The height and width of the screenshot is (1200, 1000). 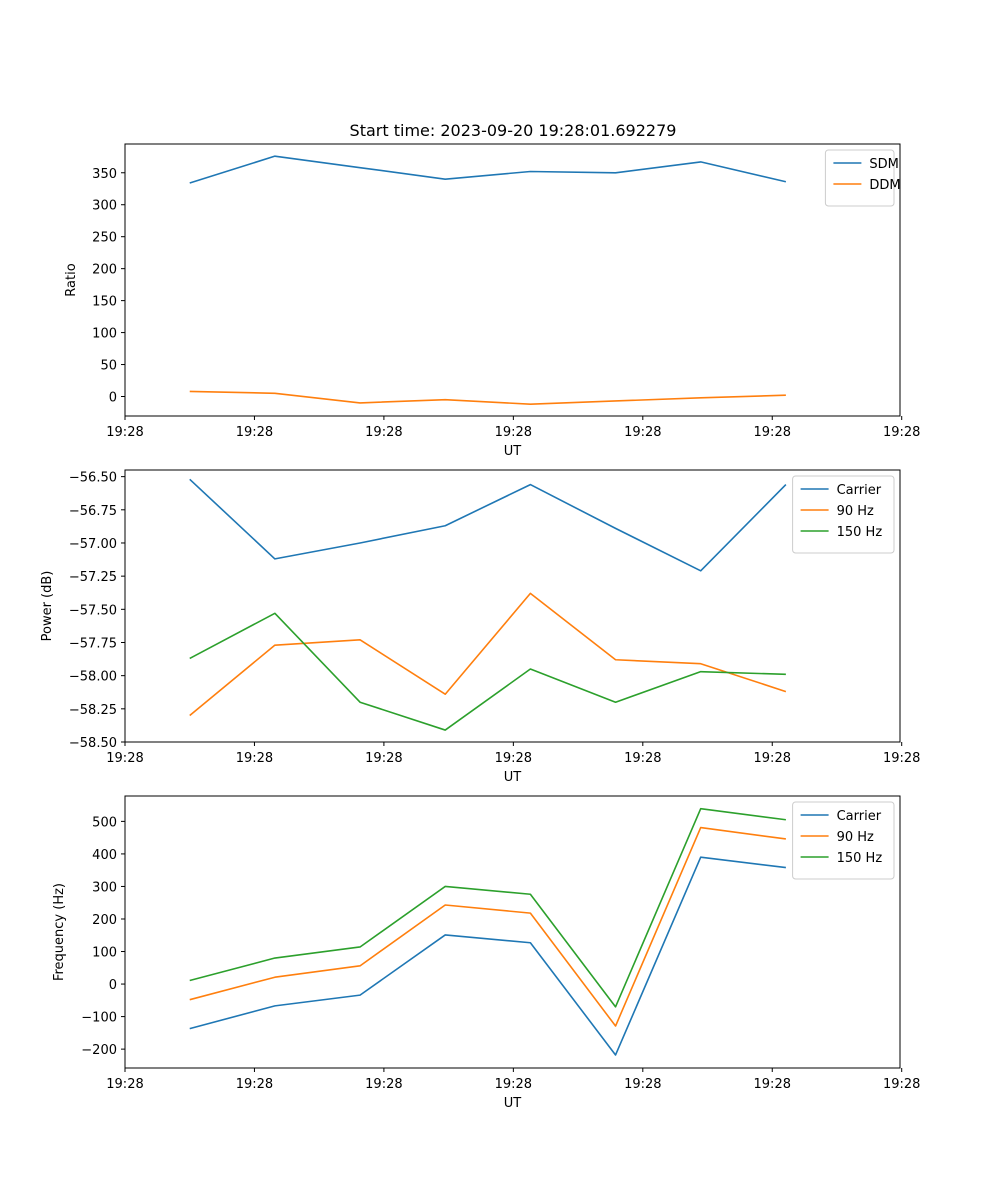 What do you see at coordinates (104, 302) in the screenshot?
I see `y-tick-label: 150` at bounding box center [104, 302].